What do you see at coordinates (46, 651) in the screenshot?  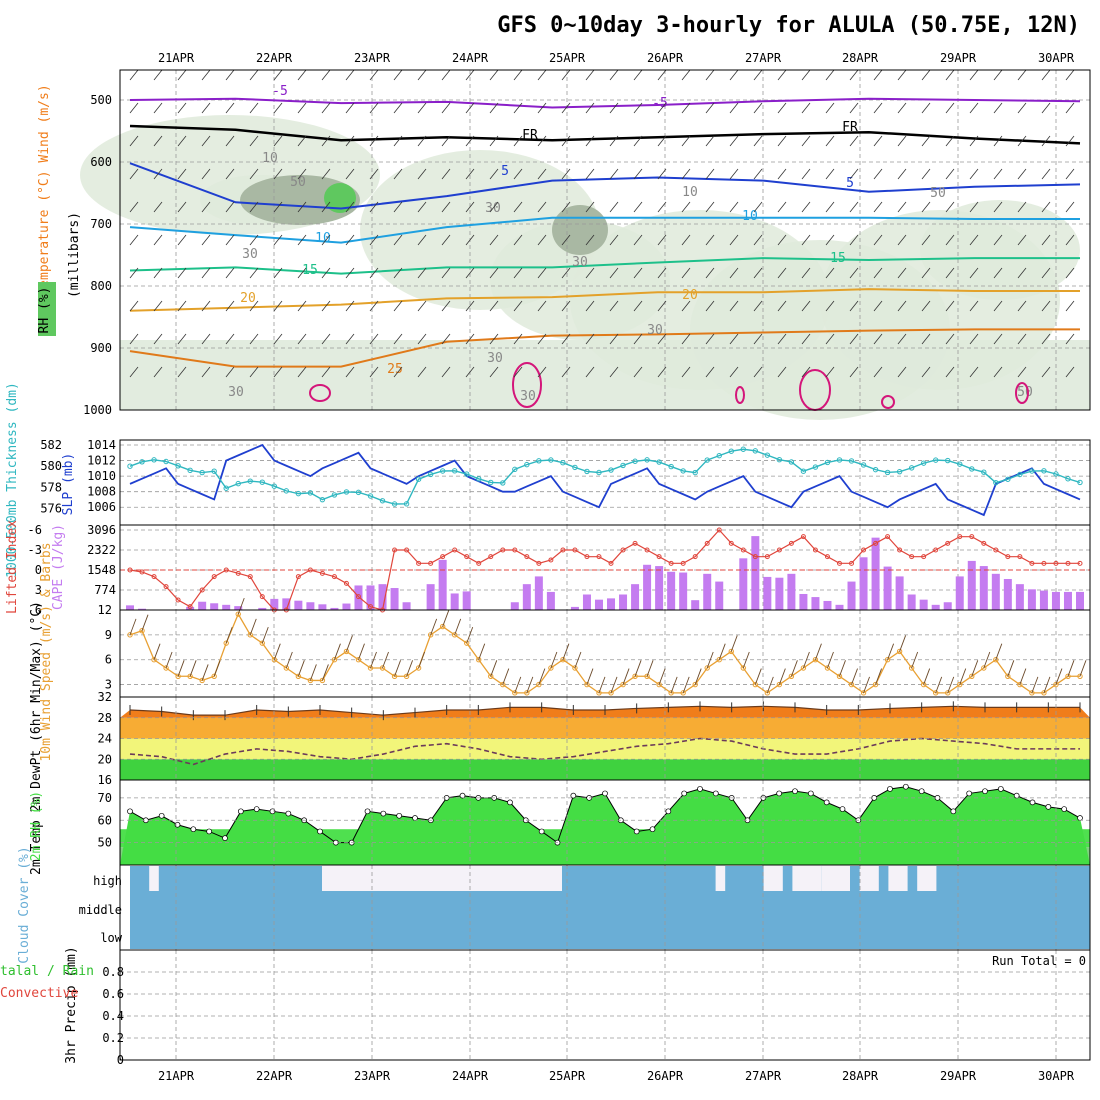 I see `y-axis-label-wind: 10m Wind Speed (m/s) & Barbs` at bounding box center [46, 651].